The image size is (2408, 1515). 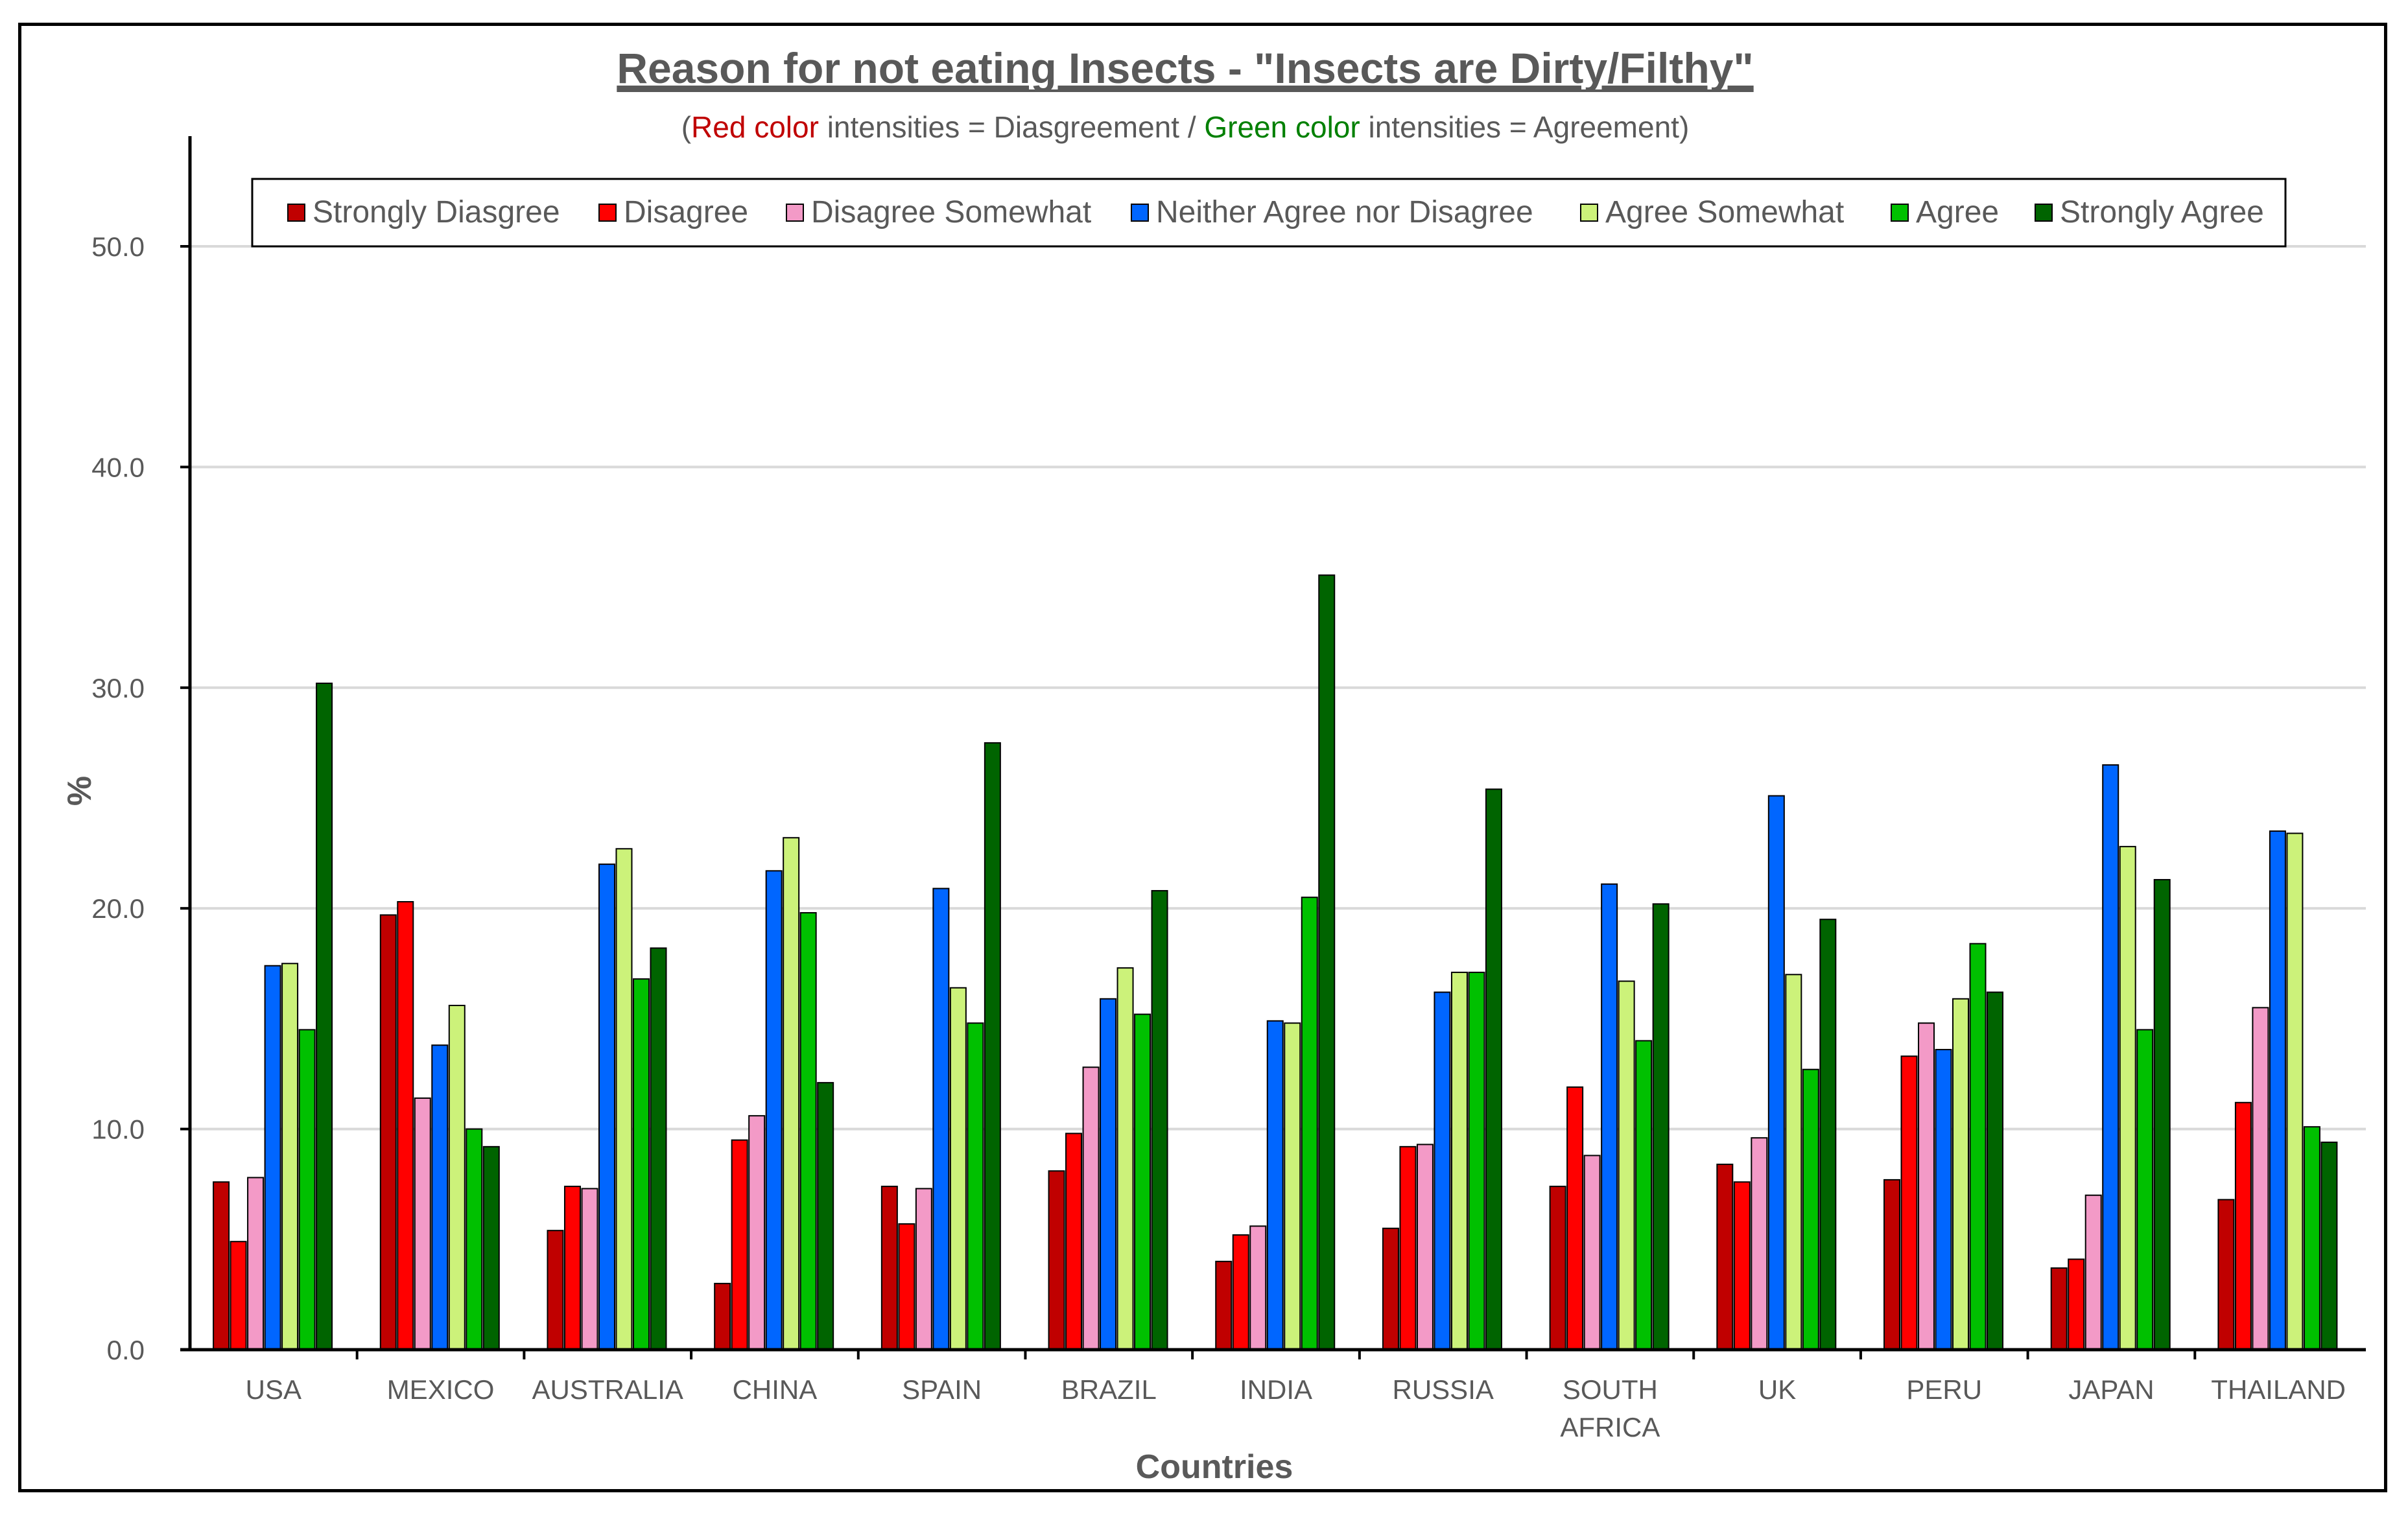 I want to click on subtitle-green-part: Green color, so click(x=1282, y=127).